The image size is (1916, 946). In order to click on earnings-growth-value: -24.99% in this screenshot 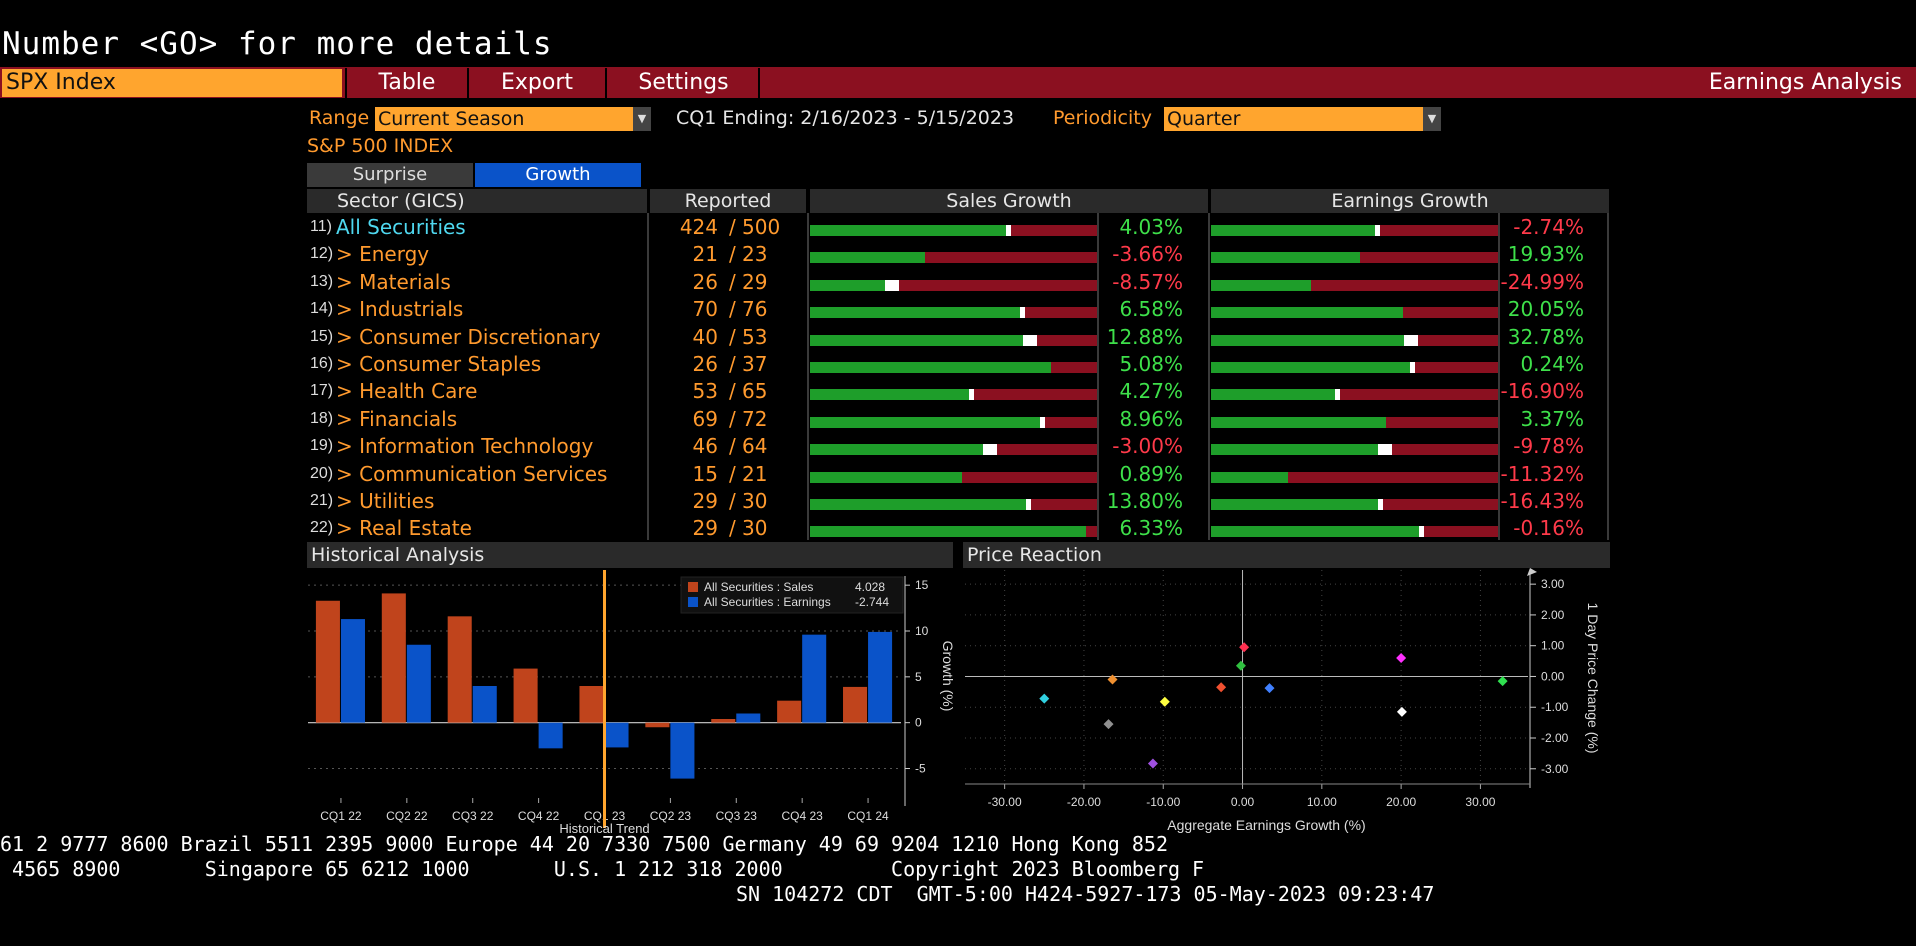, I will do `click(1542, 281)`.